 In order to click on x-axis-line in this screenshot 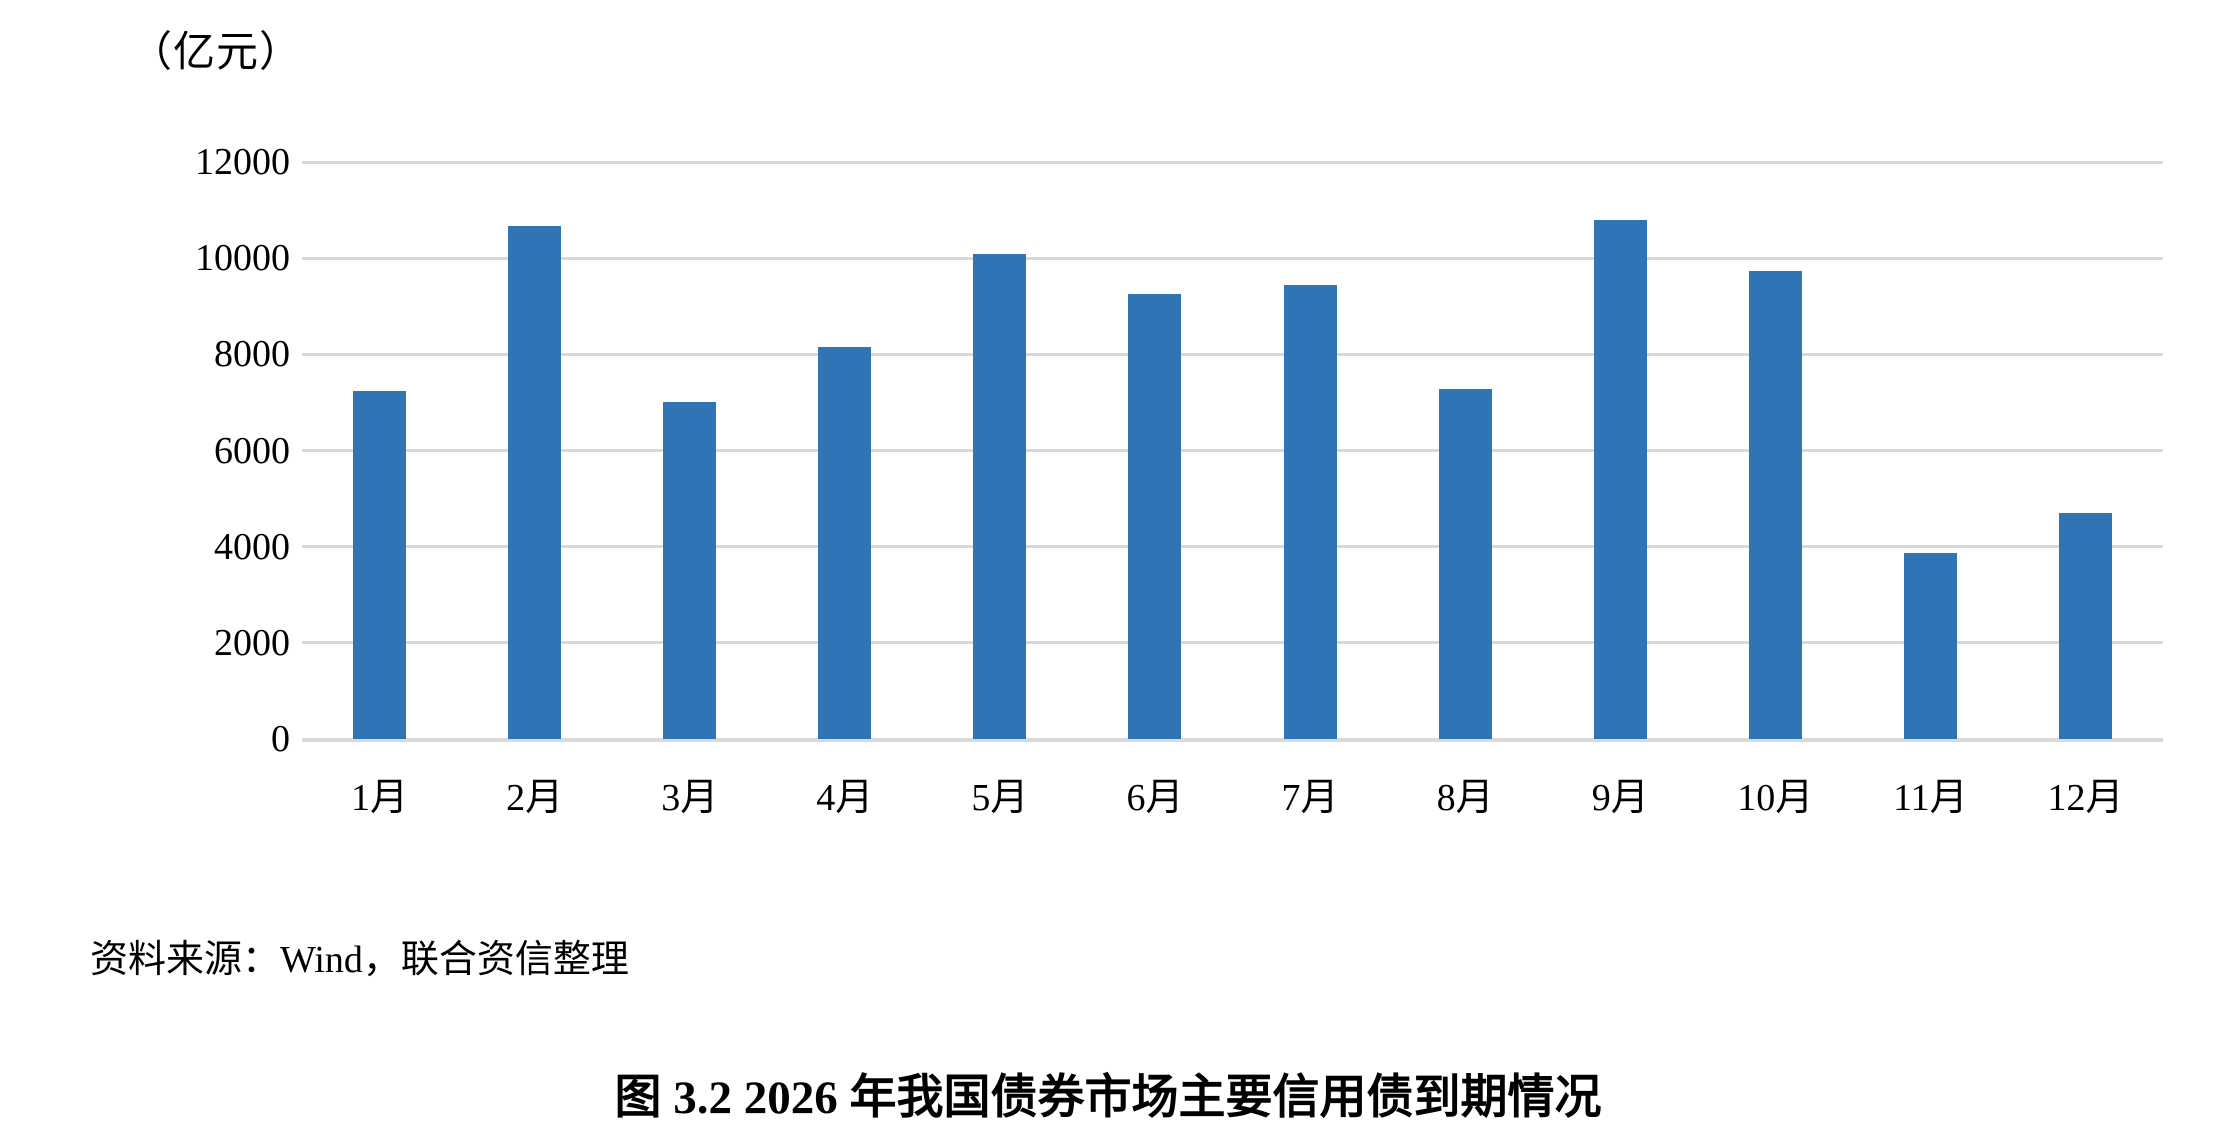, I will do `click(1232, 739)`.